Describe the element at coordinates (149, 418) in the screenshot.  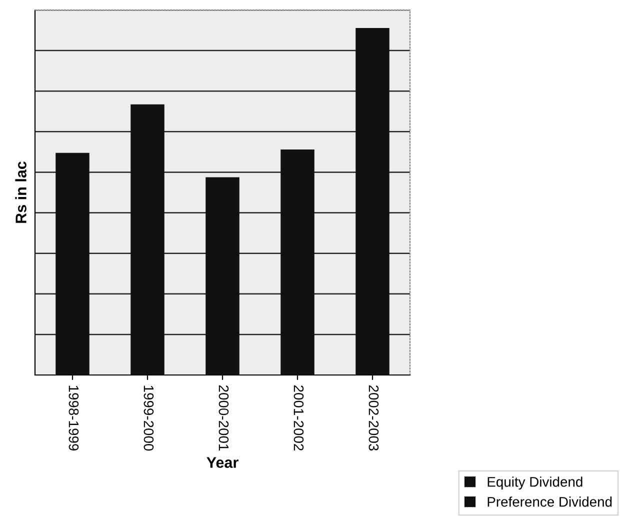
I see `x-tick-label: 1999-2000` at that location.